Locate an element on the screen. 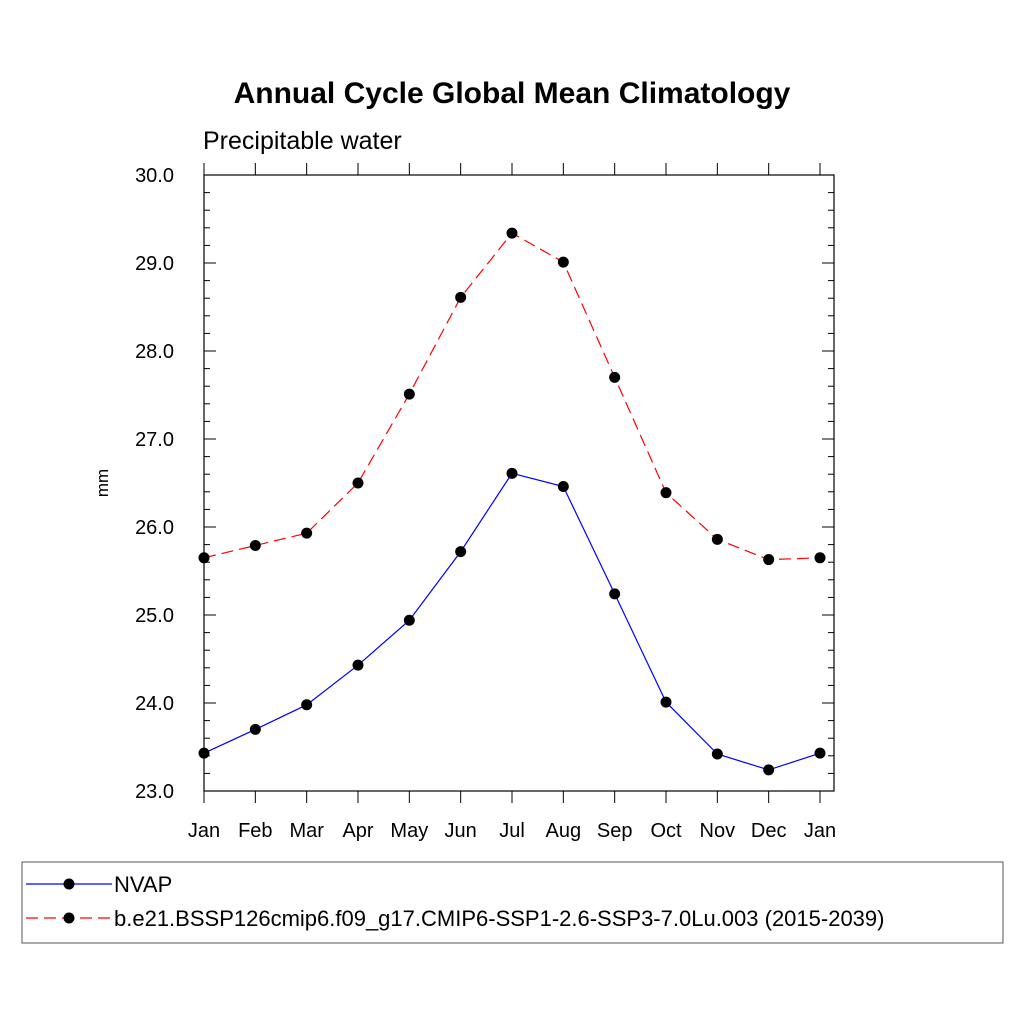  y-tick-label: 26.0 is located at coordinates (154, 528).